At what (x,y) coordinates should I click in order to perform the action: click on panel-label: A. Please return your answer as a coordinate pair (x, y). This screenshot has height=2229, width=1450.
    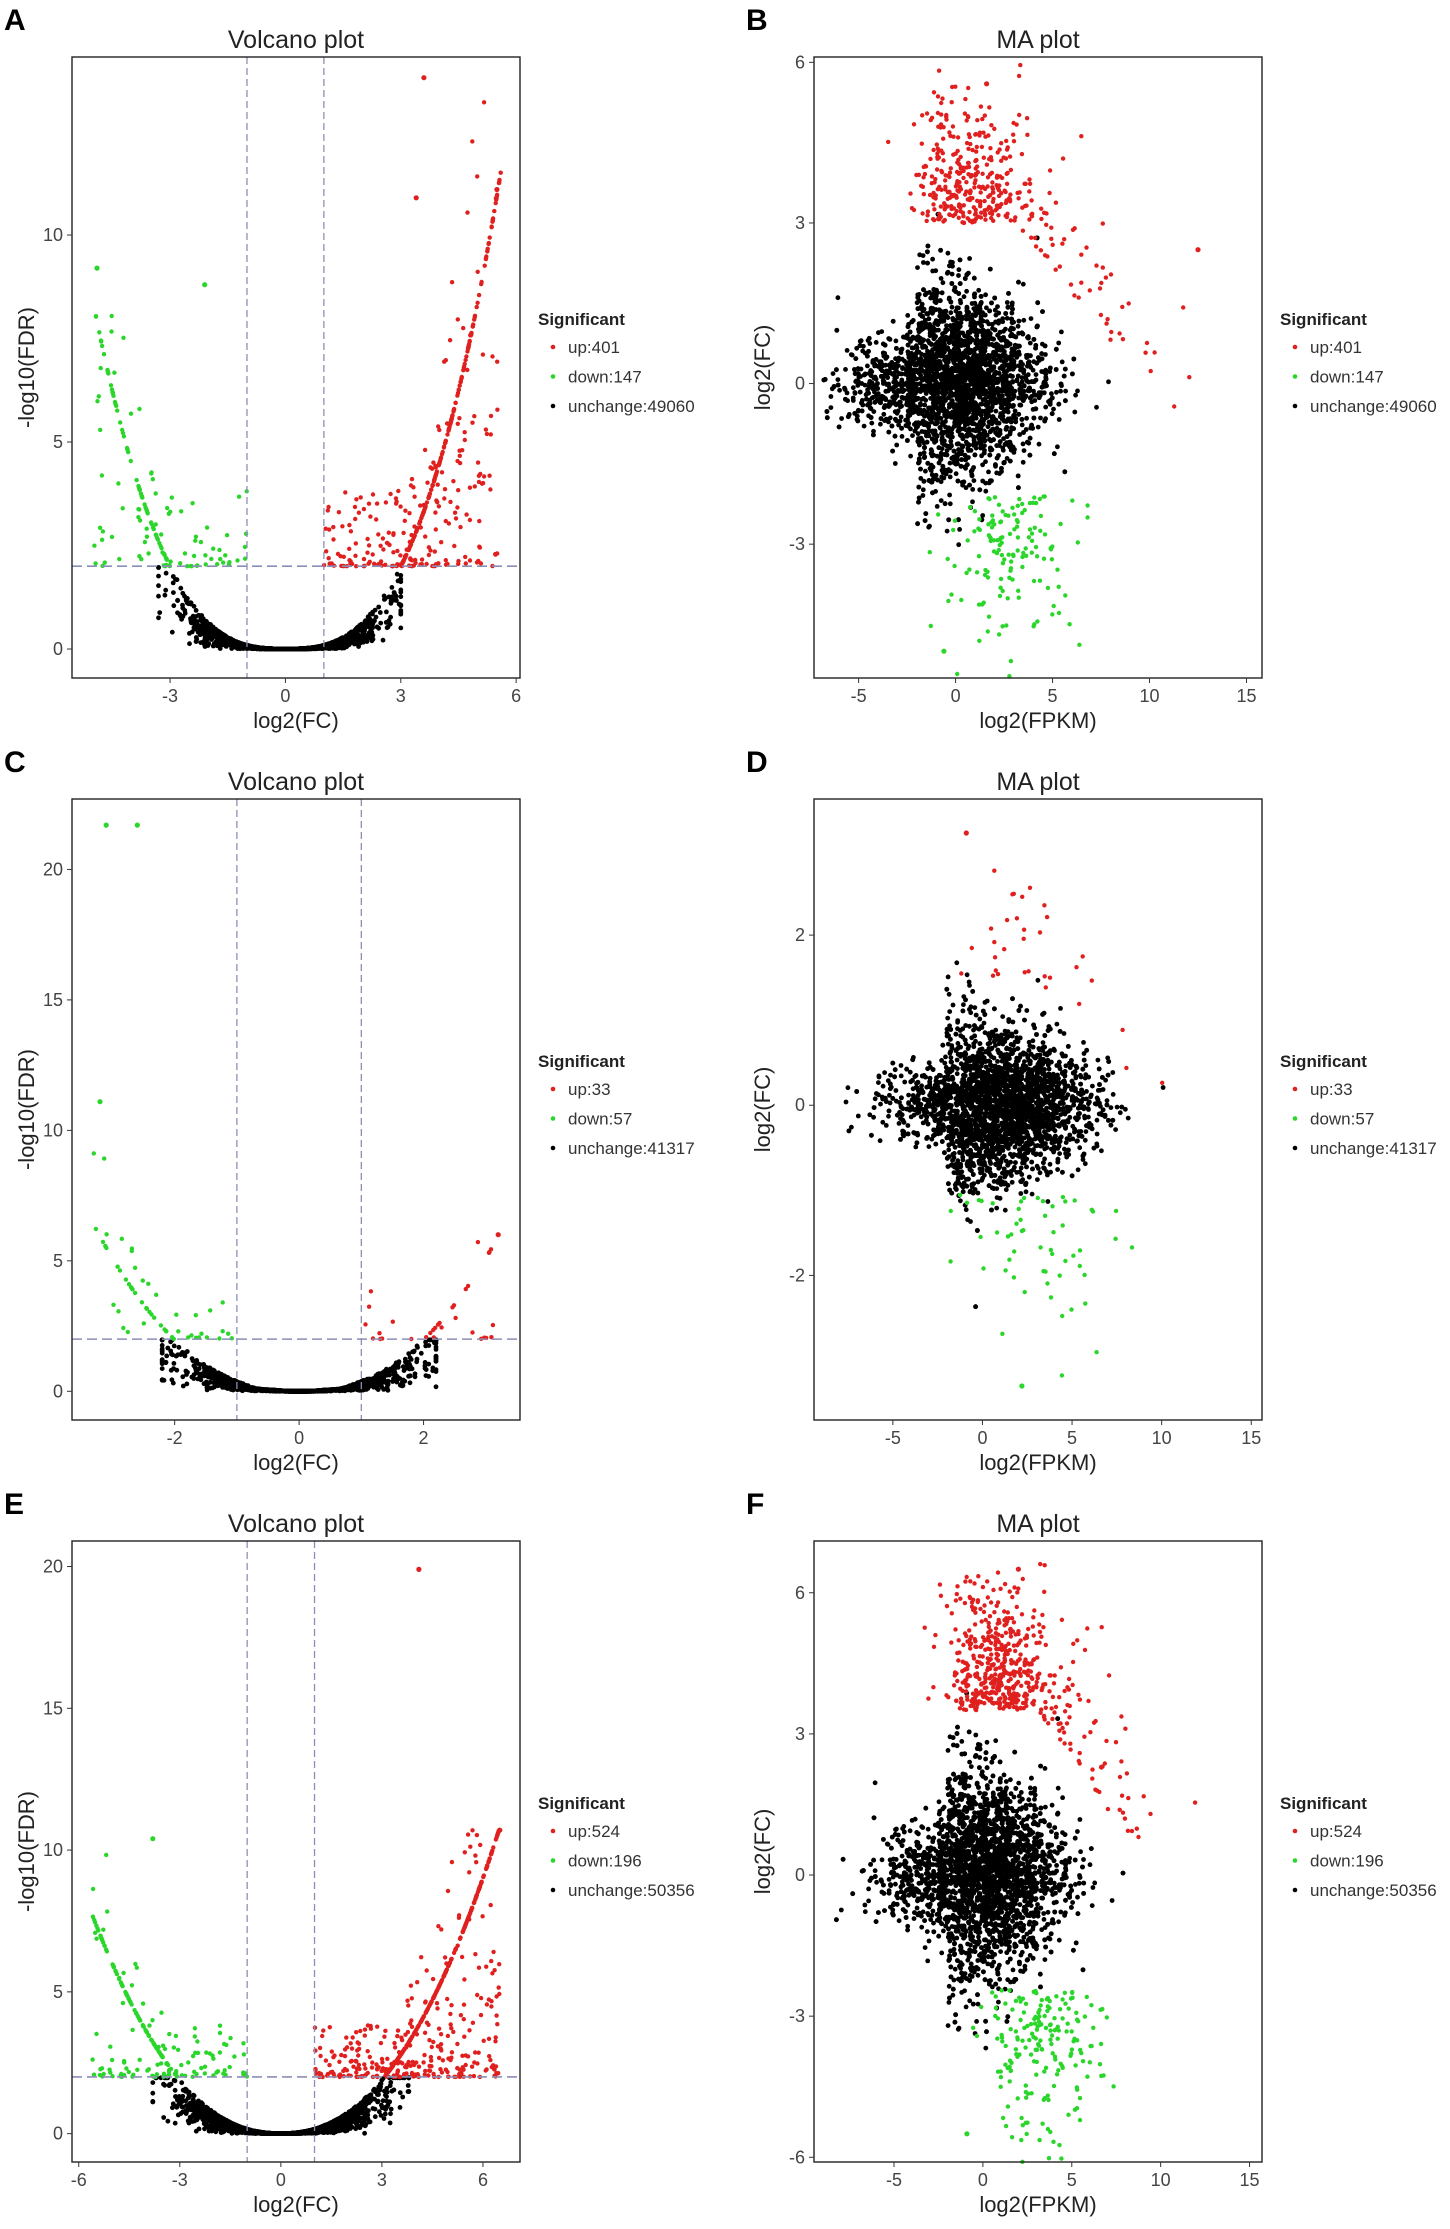
    Looking at the image, I should click on (15, 20).